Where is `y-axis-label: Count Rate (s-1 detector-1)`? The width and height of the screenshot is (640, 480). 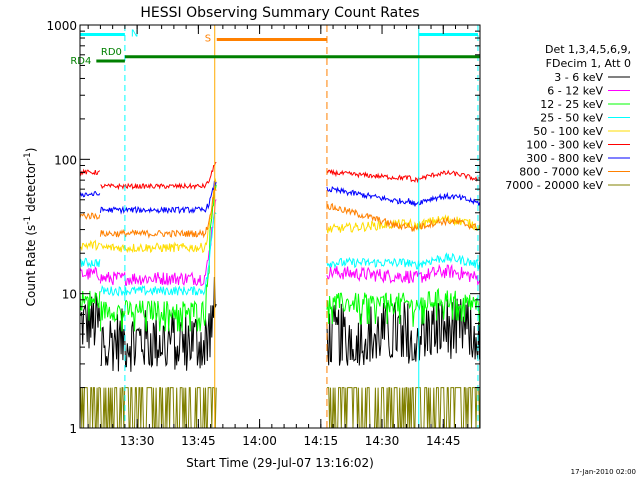
y-axis-label: Count Rate (s-1 detector-1) is located at coordinates (30, 227).